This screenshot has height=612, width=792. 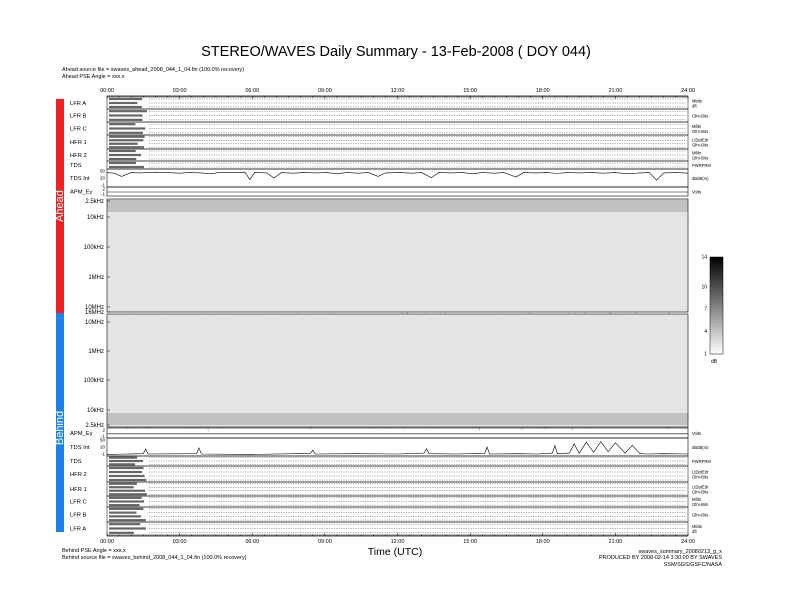 I want to click on ahead-tds-int-series-line, so click(x=397, y=176).